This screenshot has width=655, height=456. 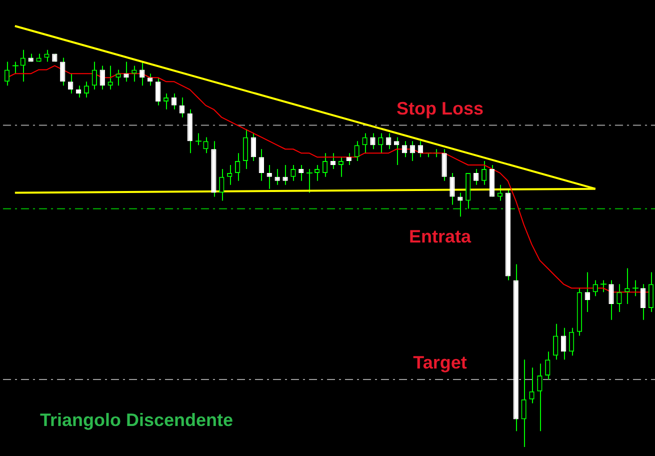 What do you see at coordinates (440, 236) in the screenshot?
I see `ref-line-label: Entrata` at bounding box center [440, 236].